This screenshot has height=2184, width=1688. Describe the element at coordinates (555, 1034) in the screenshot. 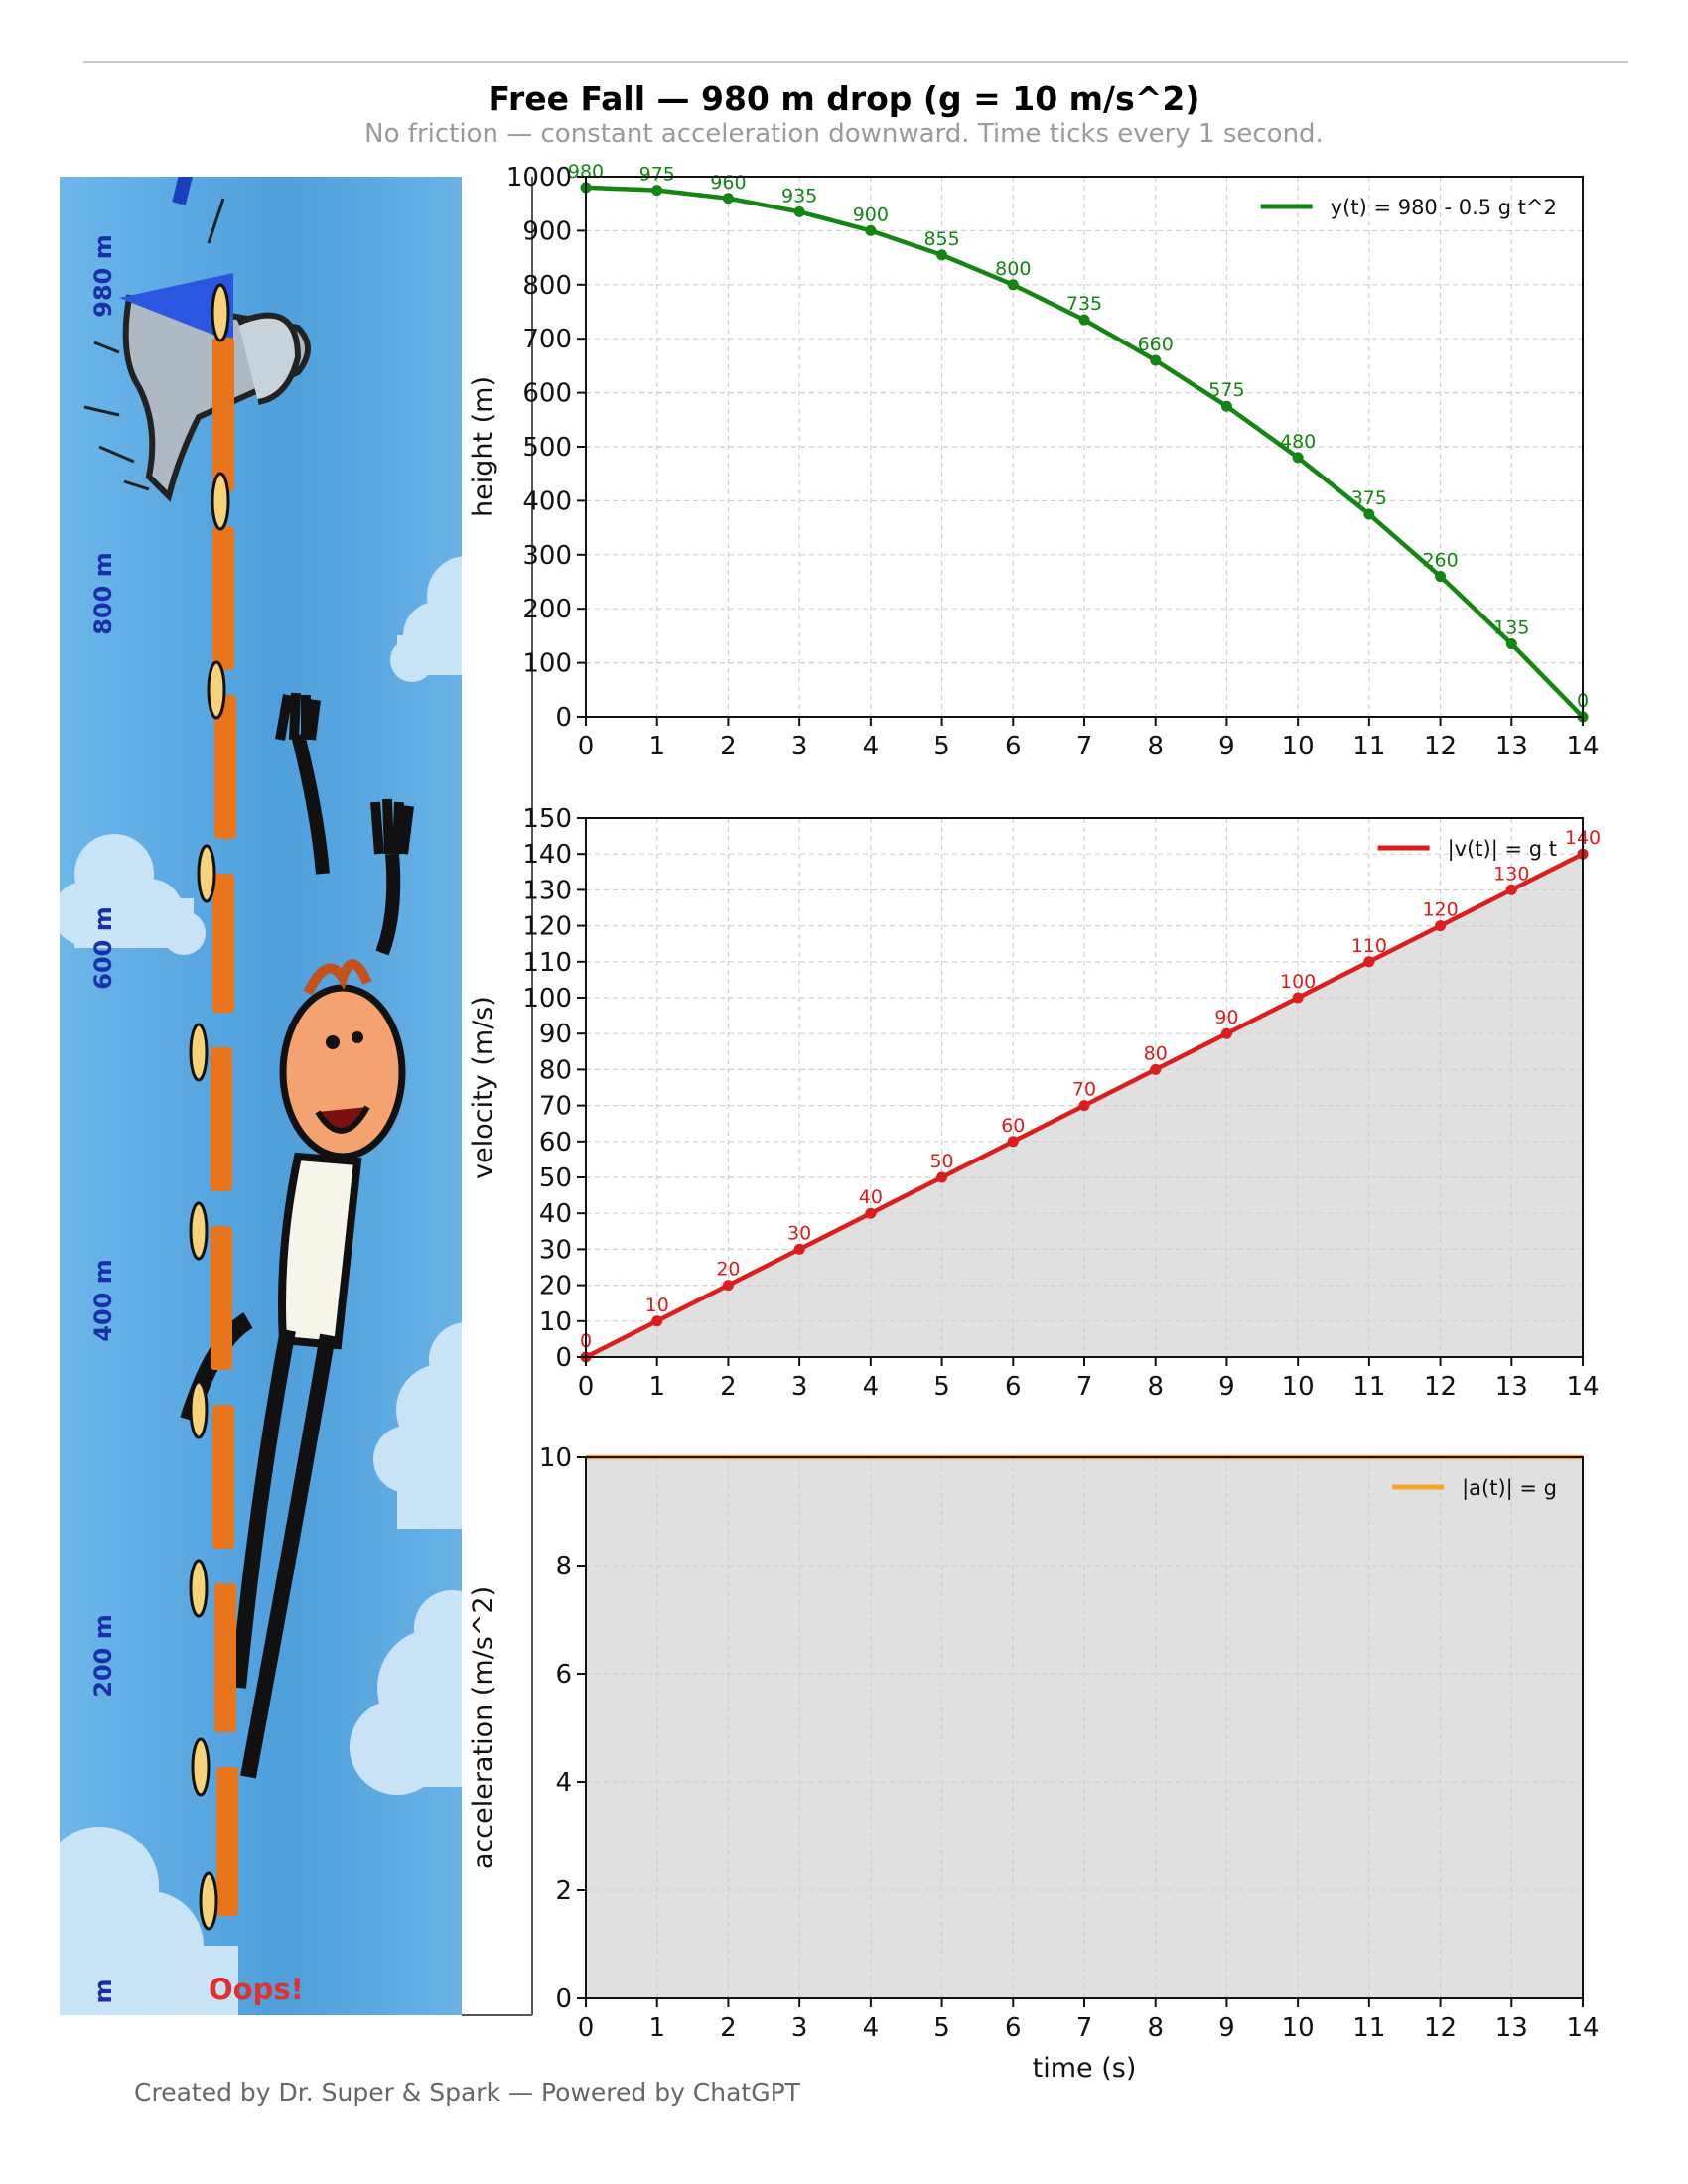

I see `y-tick-label: 90` at that location.